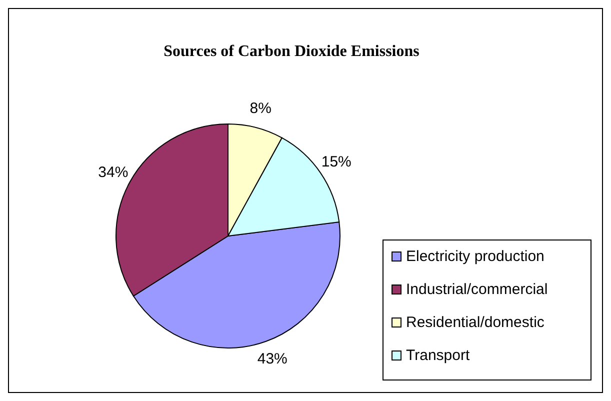  Describe the element at coordinates (475, 256) in the screenshot. I see `legend-label: Electricity production` at that location.